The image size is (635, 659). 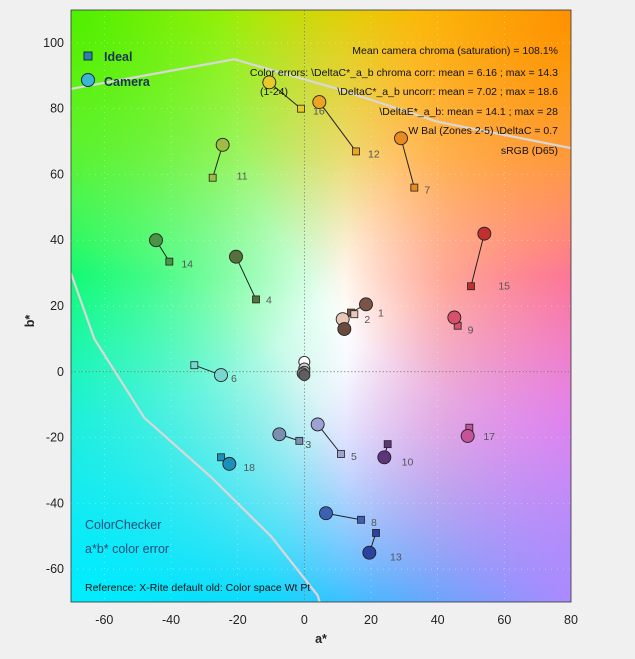 What do you see at coordinates (242, 177) in the screenshot?
I see `patch-label-11: 11` at bounding box center [242, 177].